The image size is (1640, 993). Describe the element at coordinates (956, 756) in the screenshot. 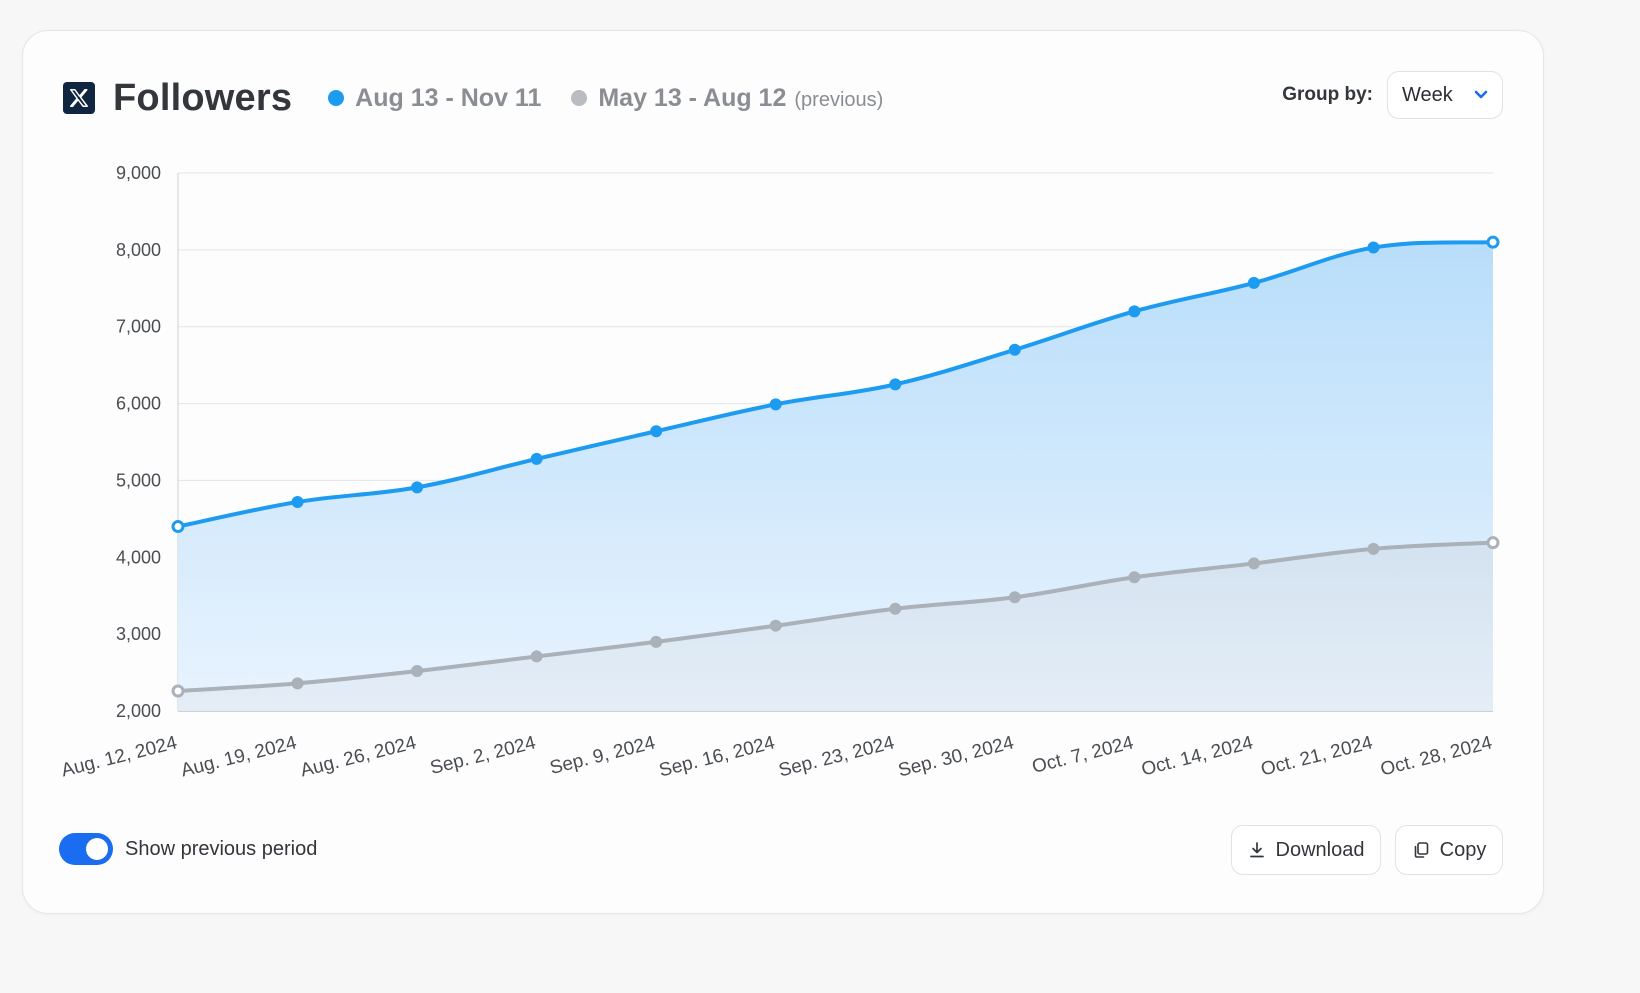

I see `x-tick-label: Sep. 30, 2024` at that location.